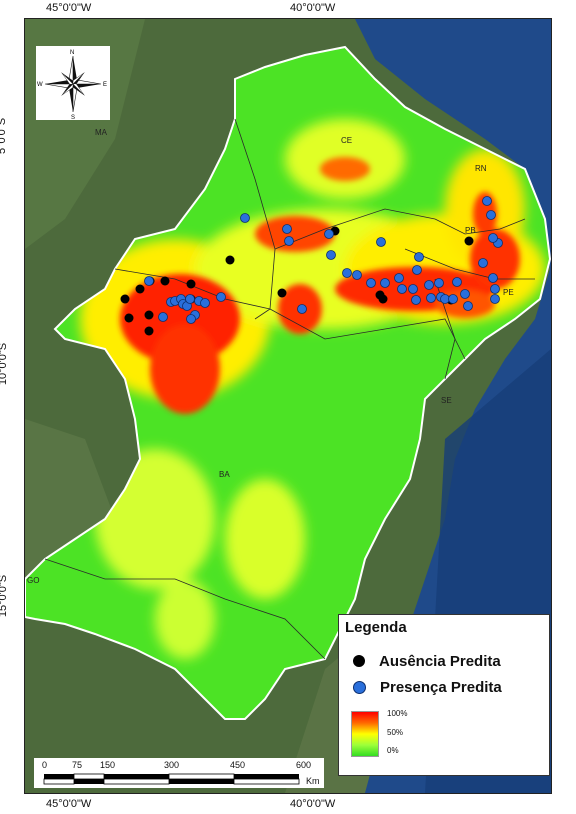 This screenshot has height=814, width=576. What do you see at coordinates (40, 85) in the screenshot?
I see `compass-w: W` at bounding box center [40, 85].